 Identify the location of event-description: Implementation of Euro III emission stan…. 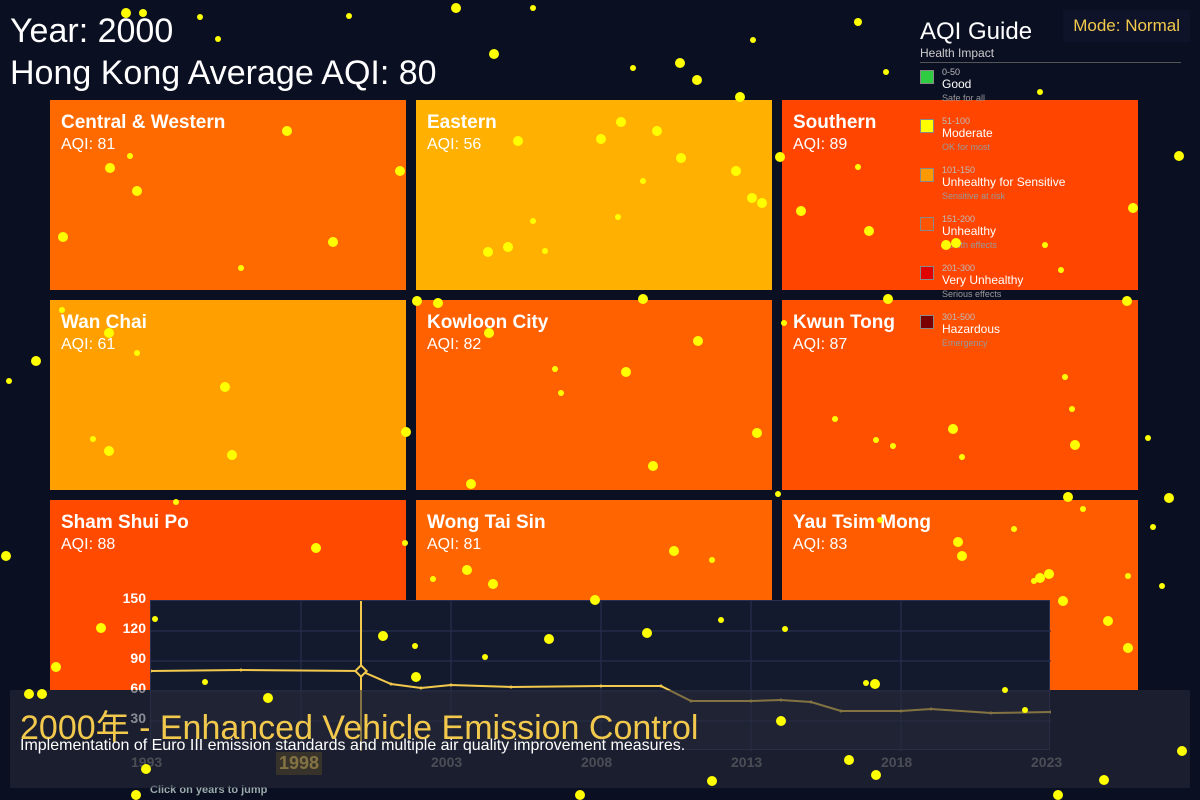
(353, 745).